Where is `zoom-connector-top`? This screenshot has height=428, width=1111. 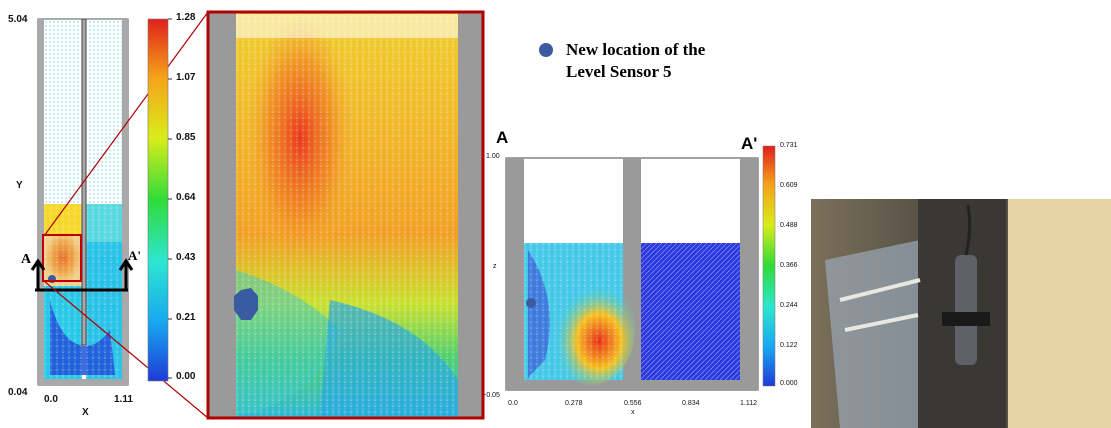 zoom-connector-top is located at coordinates (126, 124).